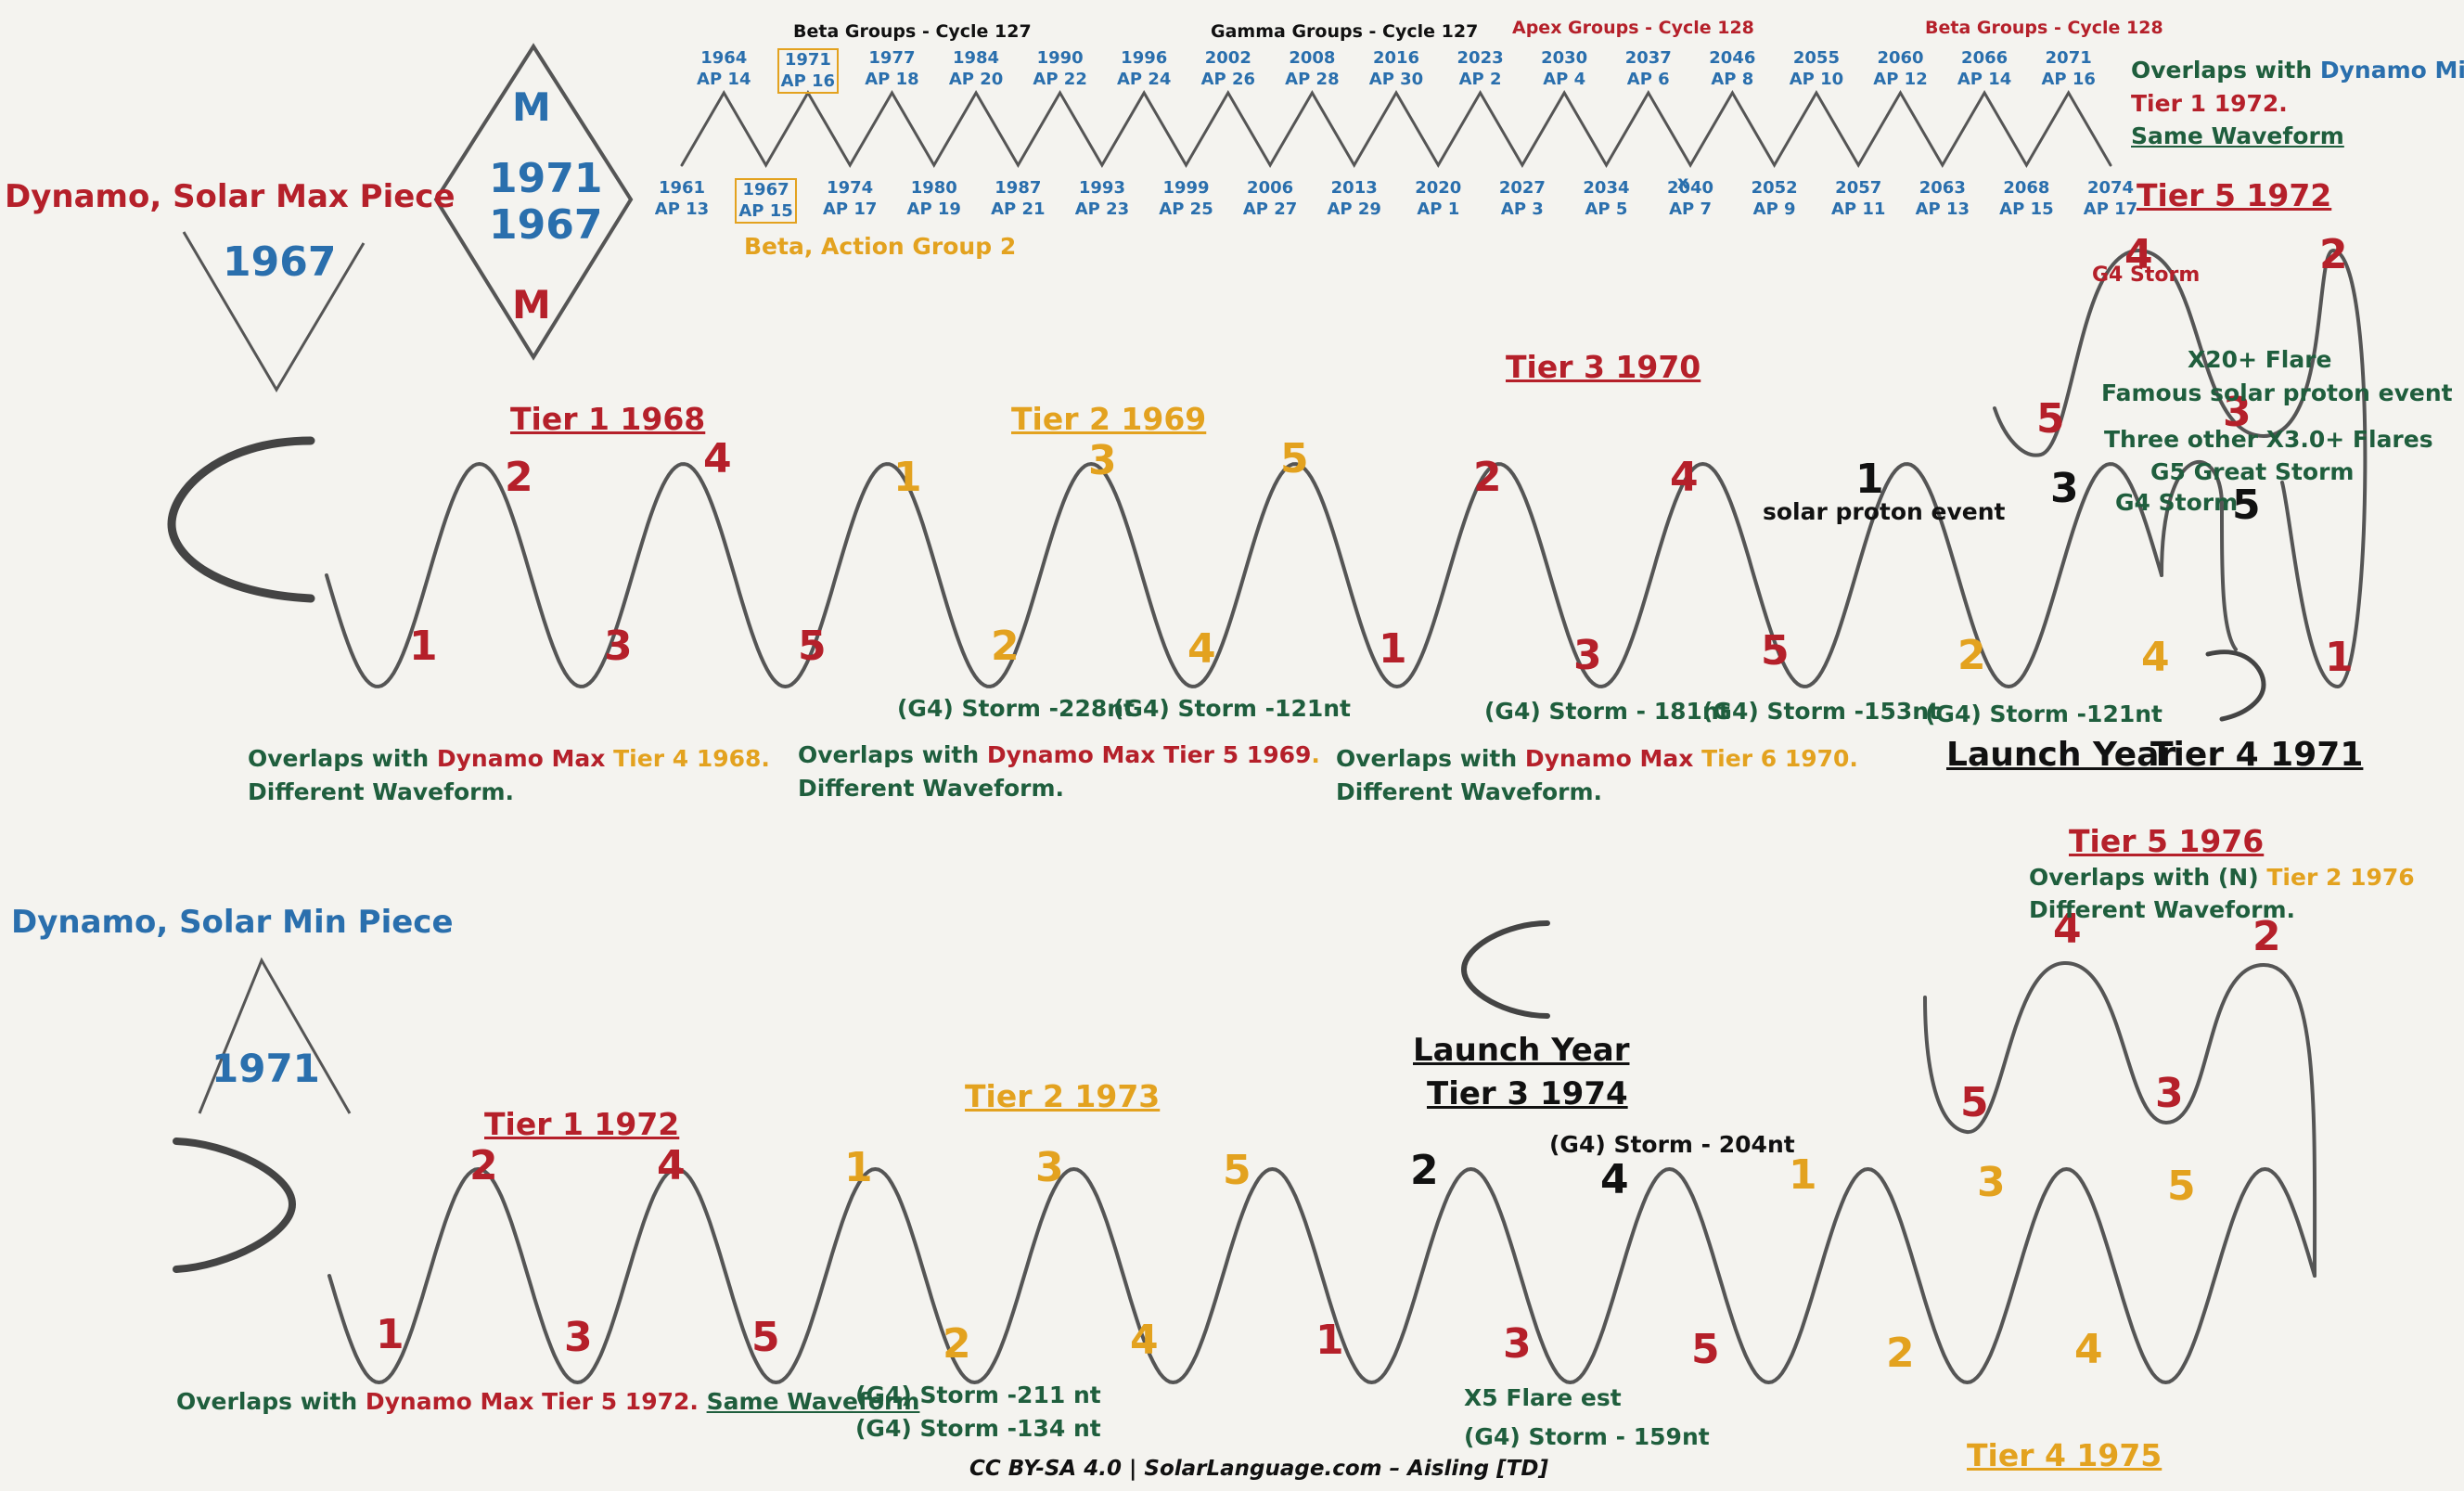  I want to click on peak-year: 2008, so click(1312, 58).